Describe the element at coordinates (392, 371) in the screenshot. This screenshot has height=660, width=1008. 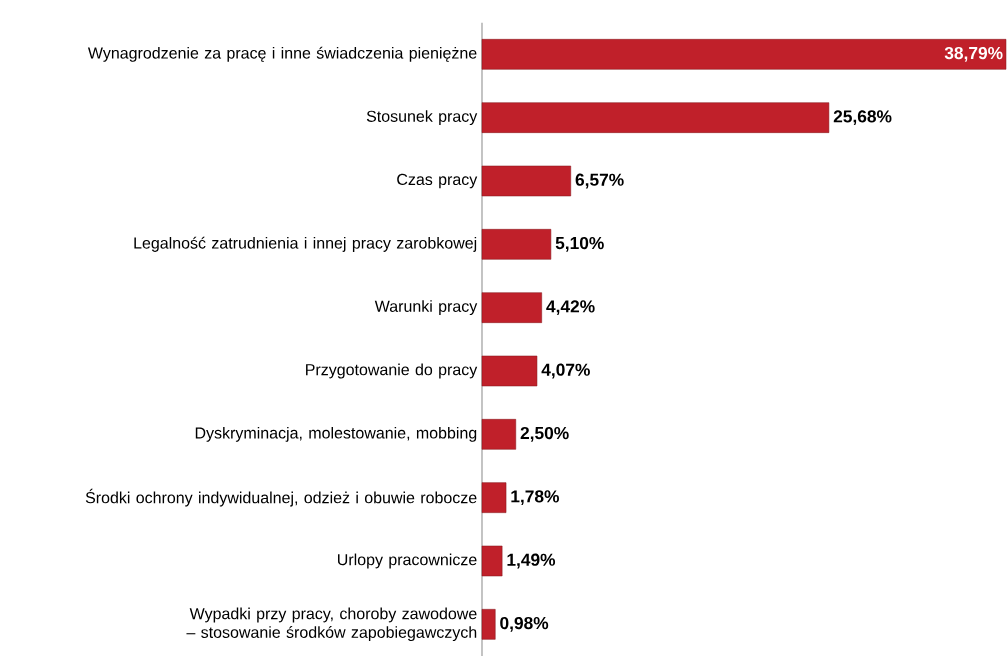
I see `y-tick-label: Przygotowanie do pracy` at that location.